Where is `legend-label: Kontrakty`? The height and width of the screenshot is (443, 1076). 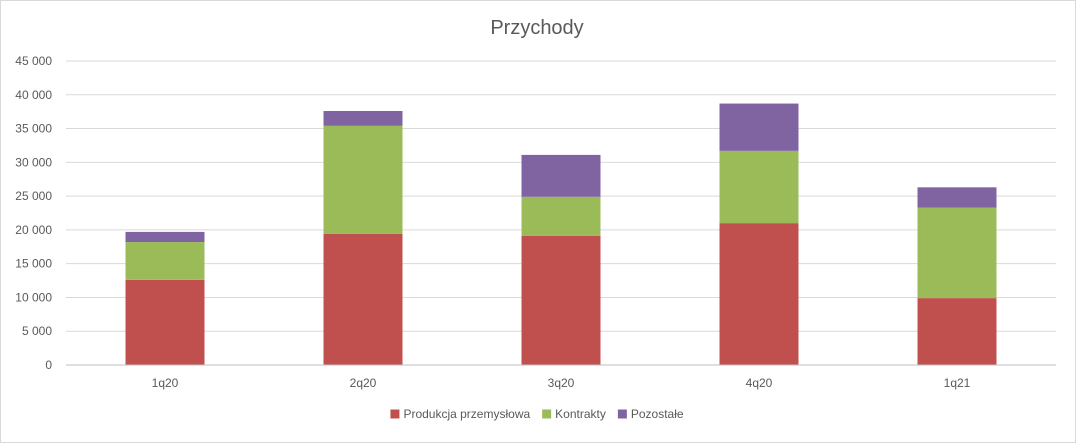 legend-label: Kontrakty is located at coordinates (580, 414).